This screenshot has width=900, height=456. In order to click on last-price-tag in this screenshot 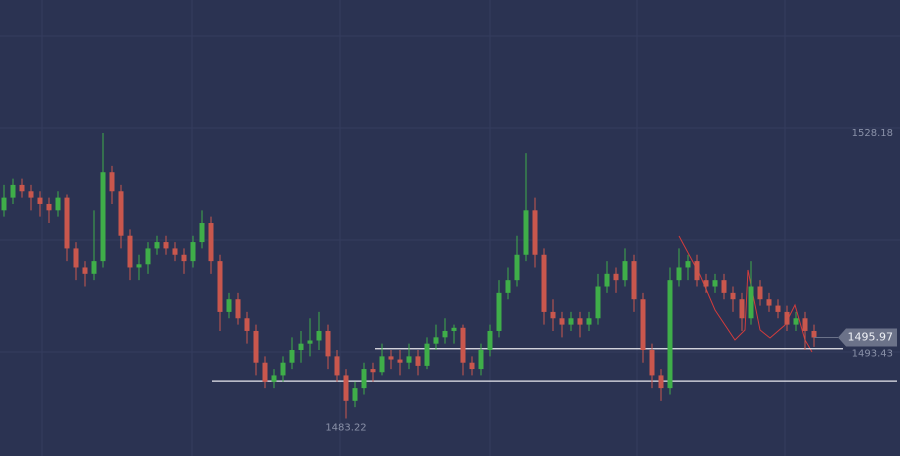, I will do `click(867, 337)`.